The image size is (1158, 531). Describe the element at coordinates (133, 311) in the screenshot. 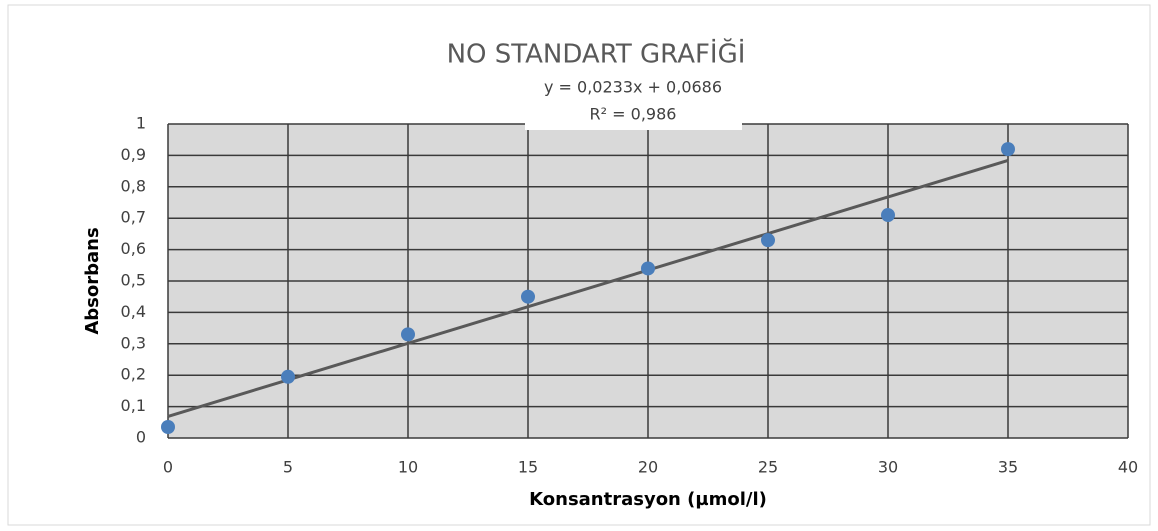

I see `y-tick-label: 0,4` at that location.